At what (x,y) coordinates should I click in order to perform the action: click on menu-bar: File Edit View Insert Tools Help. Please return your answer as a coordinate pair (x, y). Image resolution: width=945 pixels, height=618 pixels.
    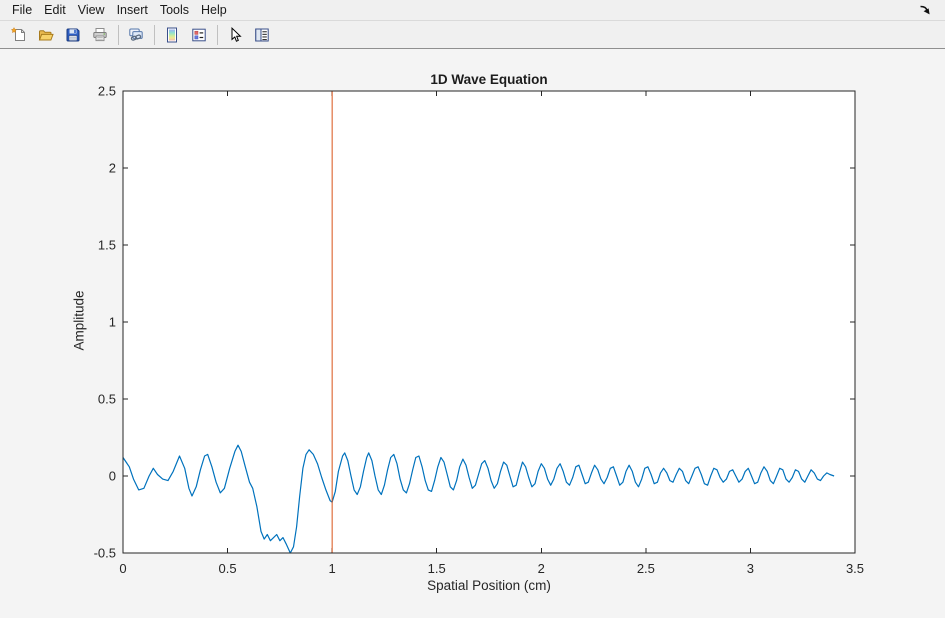
    Looking at the image, I should click on (472, 10).